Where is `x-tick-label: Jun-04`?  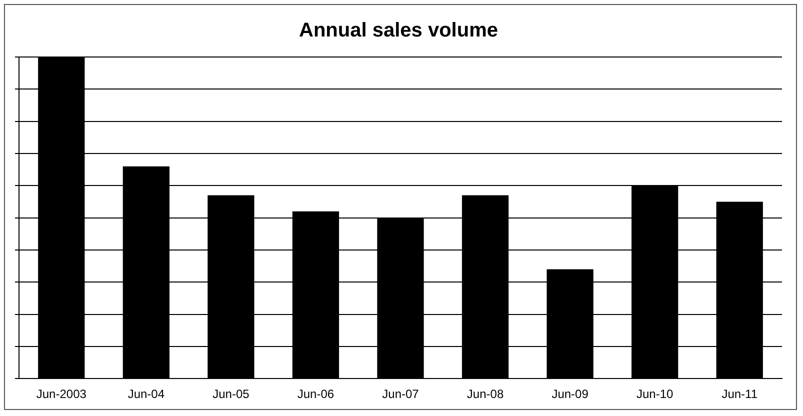
x-tick-label: Jun-04 is located at coordinates (146, 394).